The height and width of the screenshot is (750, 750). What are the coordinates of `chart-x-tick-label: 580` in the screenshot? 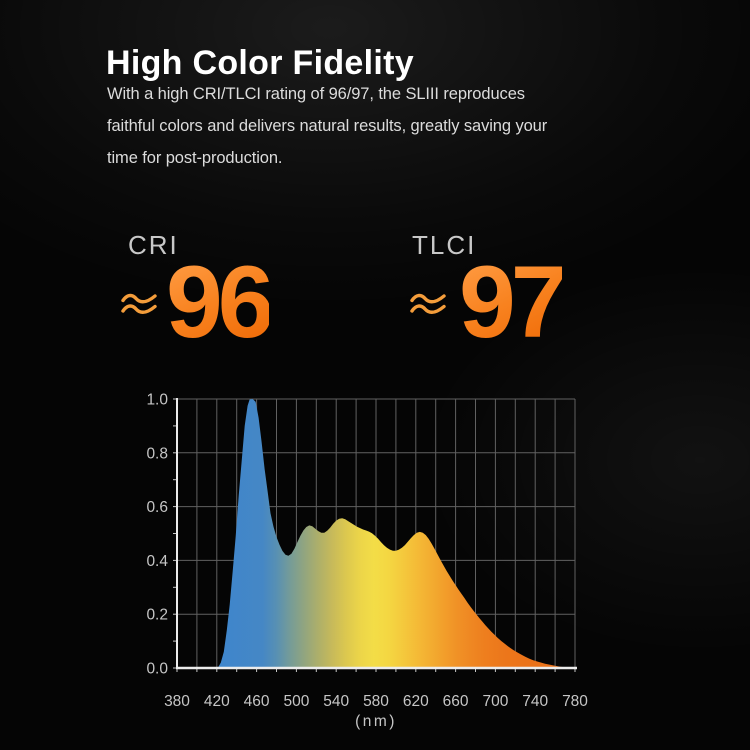 It's located at (376, 701).